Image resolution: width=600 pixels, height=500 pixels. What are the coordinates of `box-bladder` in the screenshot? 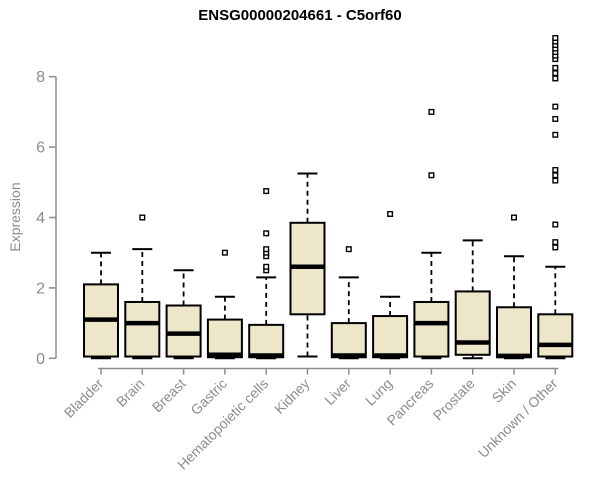 It's located at (101, 305).